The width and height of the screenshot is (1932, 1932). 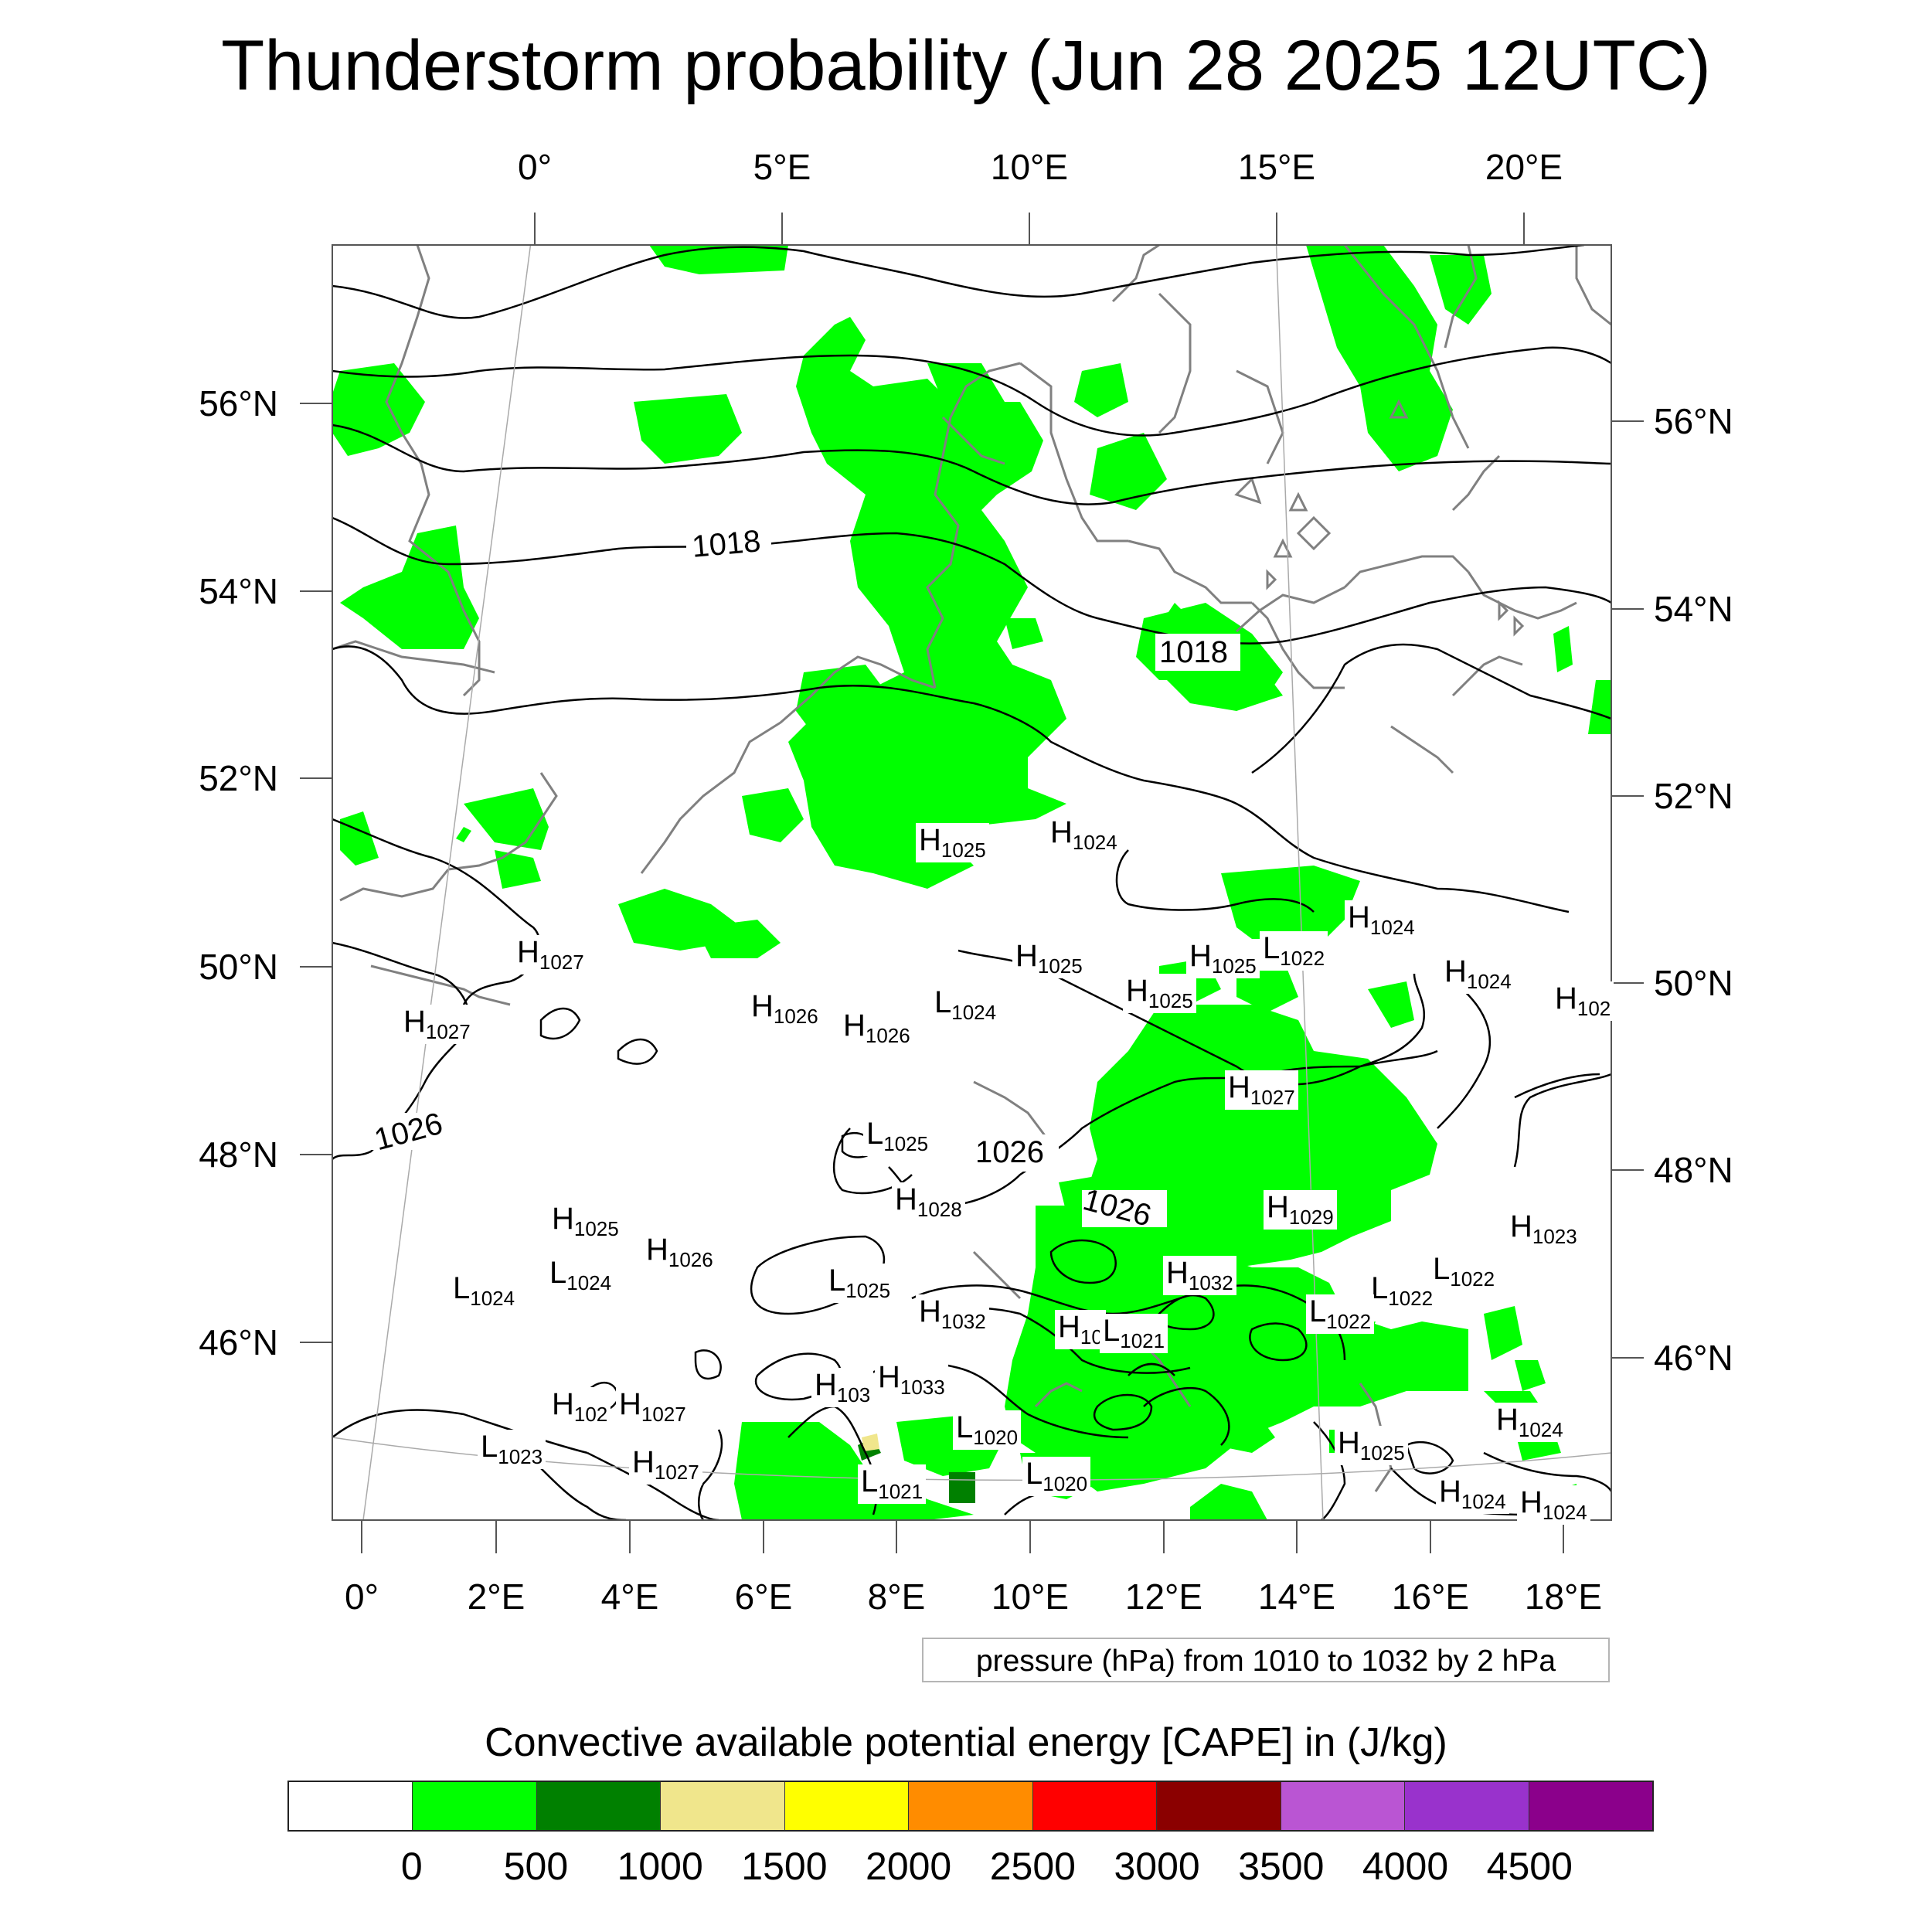 I want to click on colorbar-label: 3500, so click(x=1282, y=1867).